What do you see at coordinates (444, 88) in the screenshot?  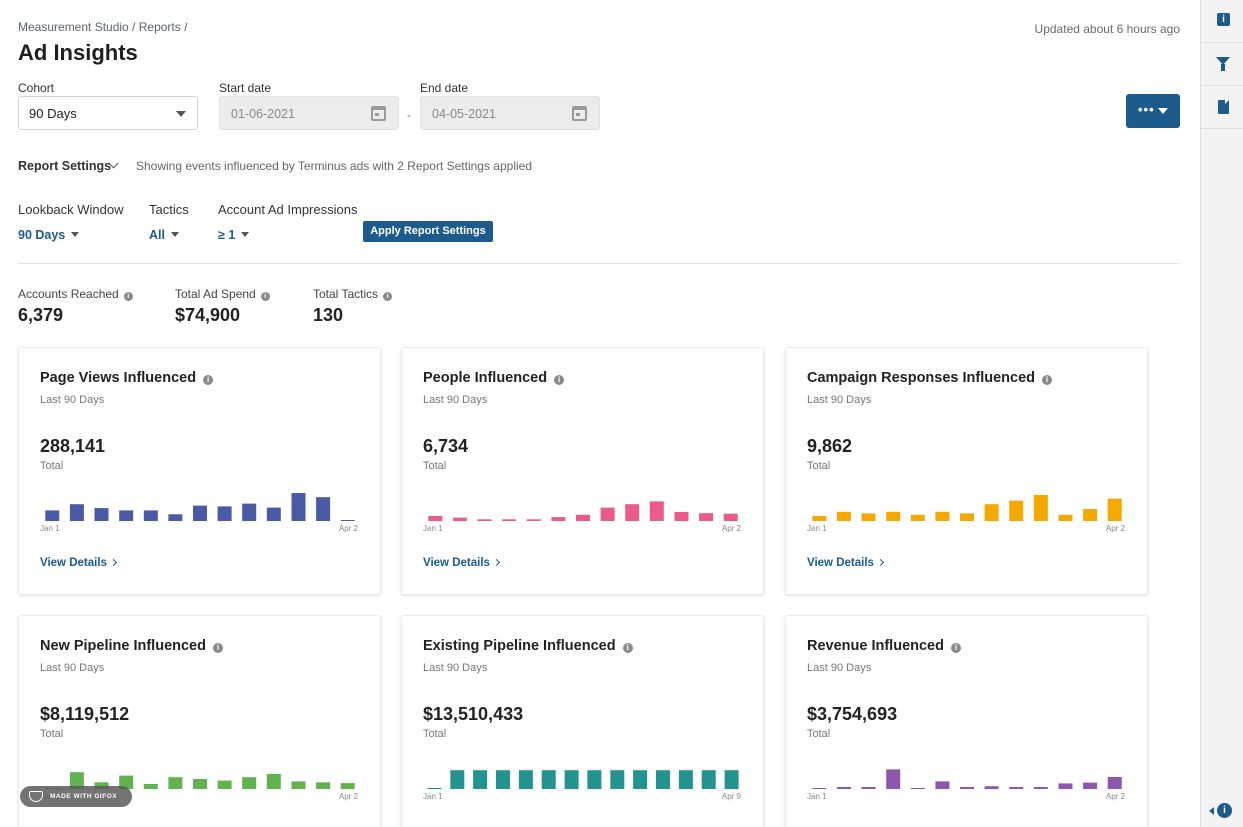 I see `end-date-label: End date` at bounding box center [444, 88].